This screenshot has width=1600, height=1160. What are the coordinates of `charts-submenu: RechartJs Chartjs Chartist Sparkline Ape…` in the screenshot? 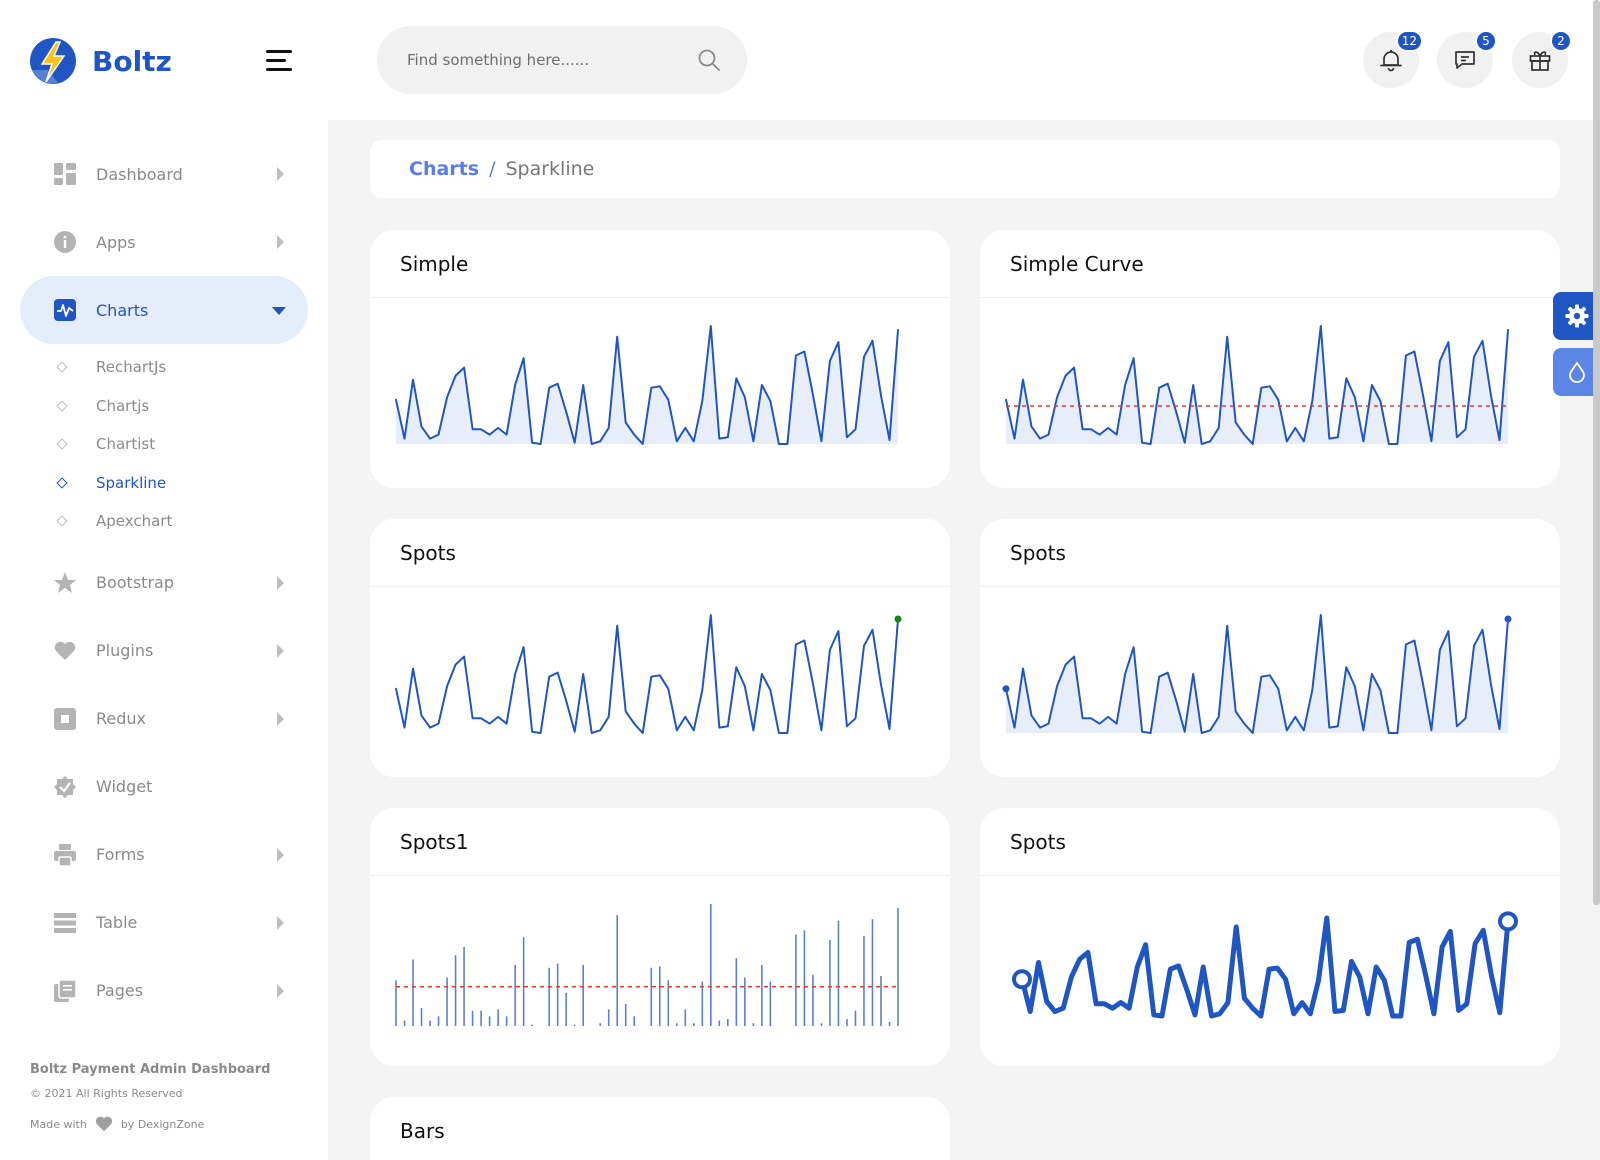 It's located at (164, 446).